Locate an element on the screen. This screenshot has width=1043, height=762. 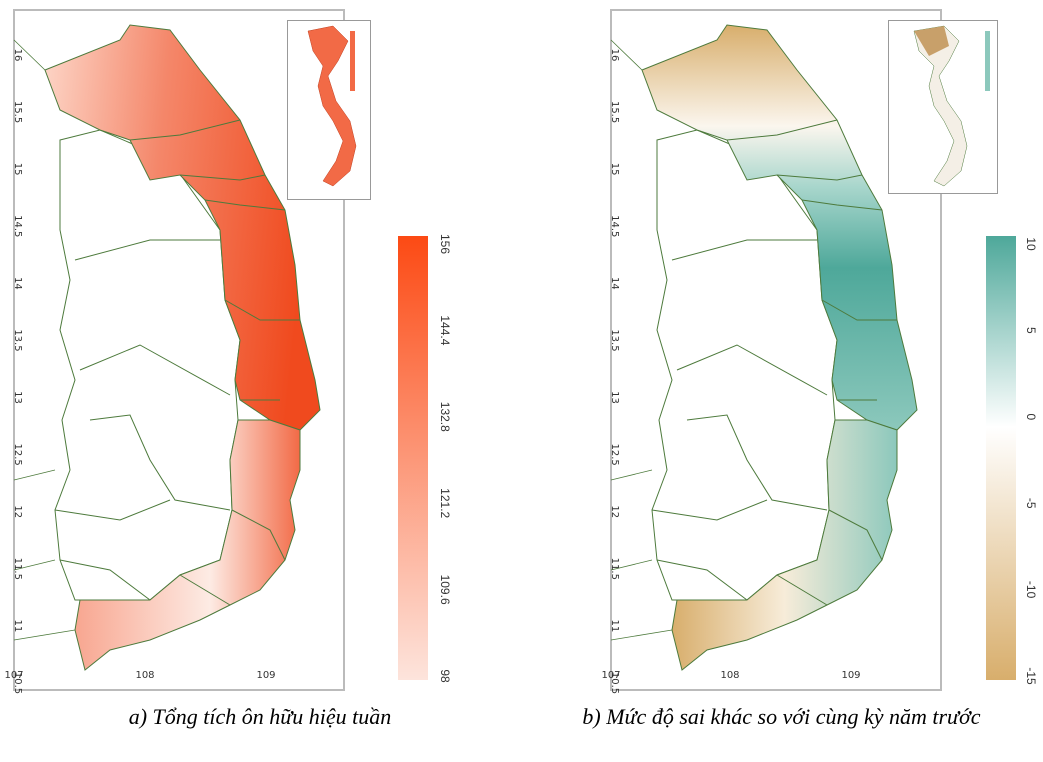
colorbar-tick-label: -15 is located at coordinates (1031, 676).